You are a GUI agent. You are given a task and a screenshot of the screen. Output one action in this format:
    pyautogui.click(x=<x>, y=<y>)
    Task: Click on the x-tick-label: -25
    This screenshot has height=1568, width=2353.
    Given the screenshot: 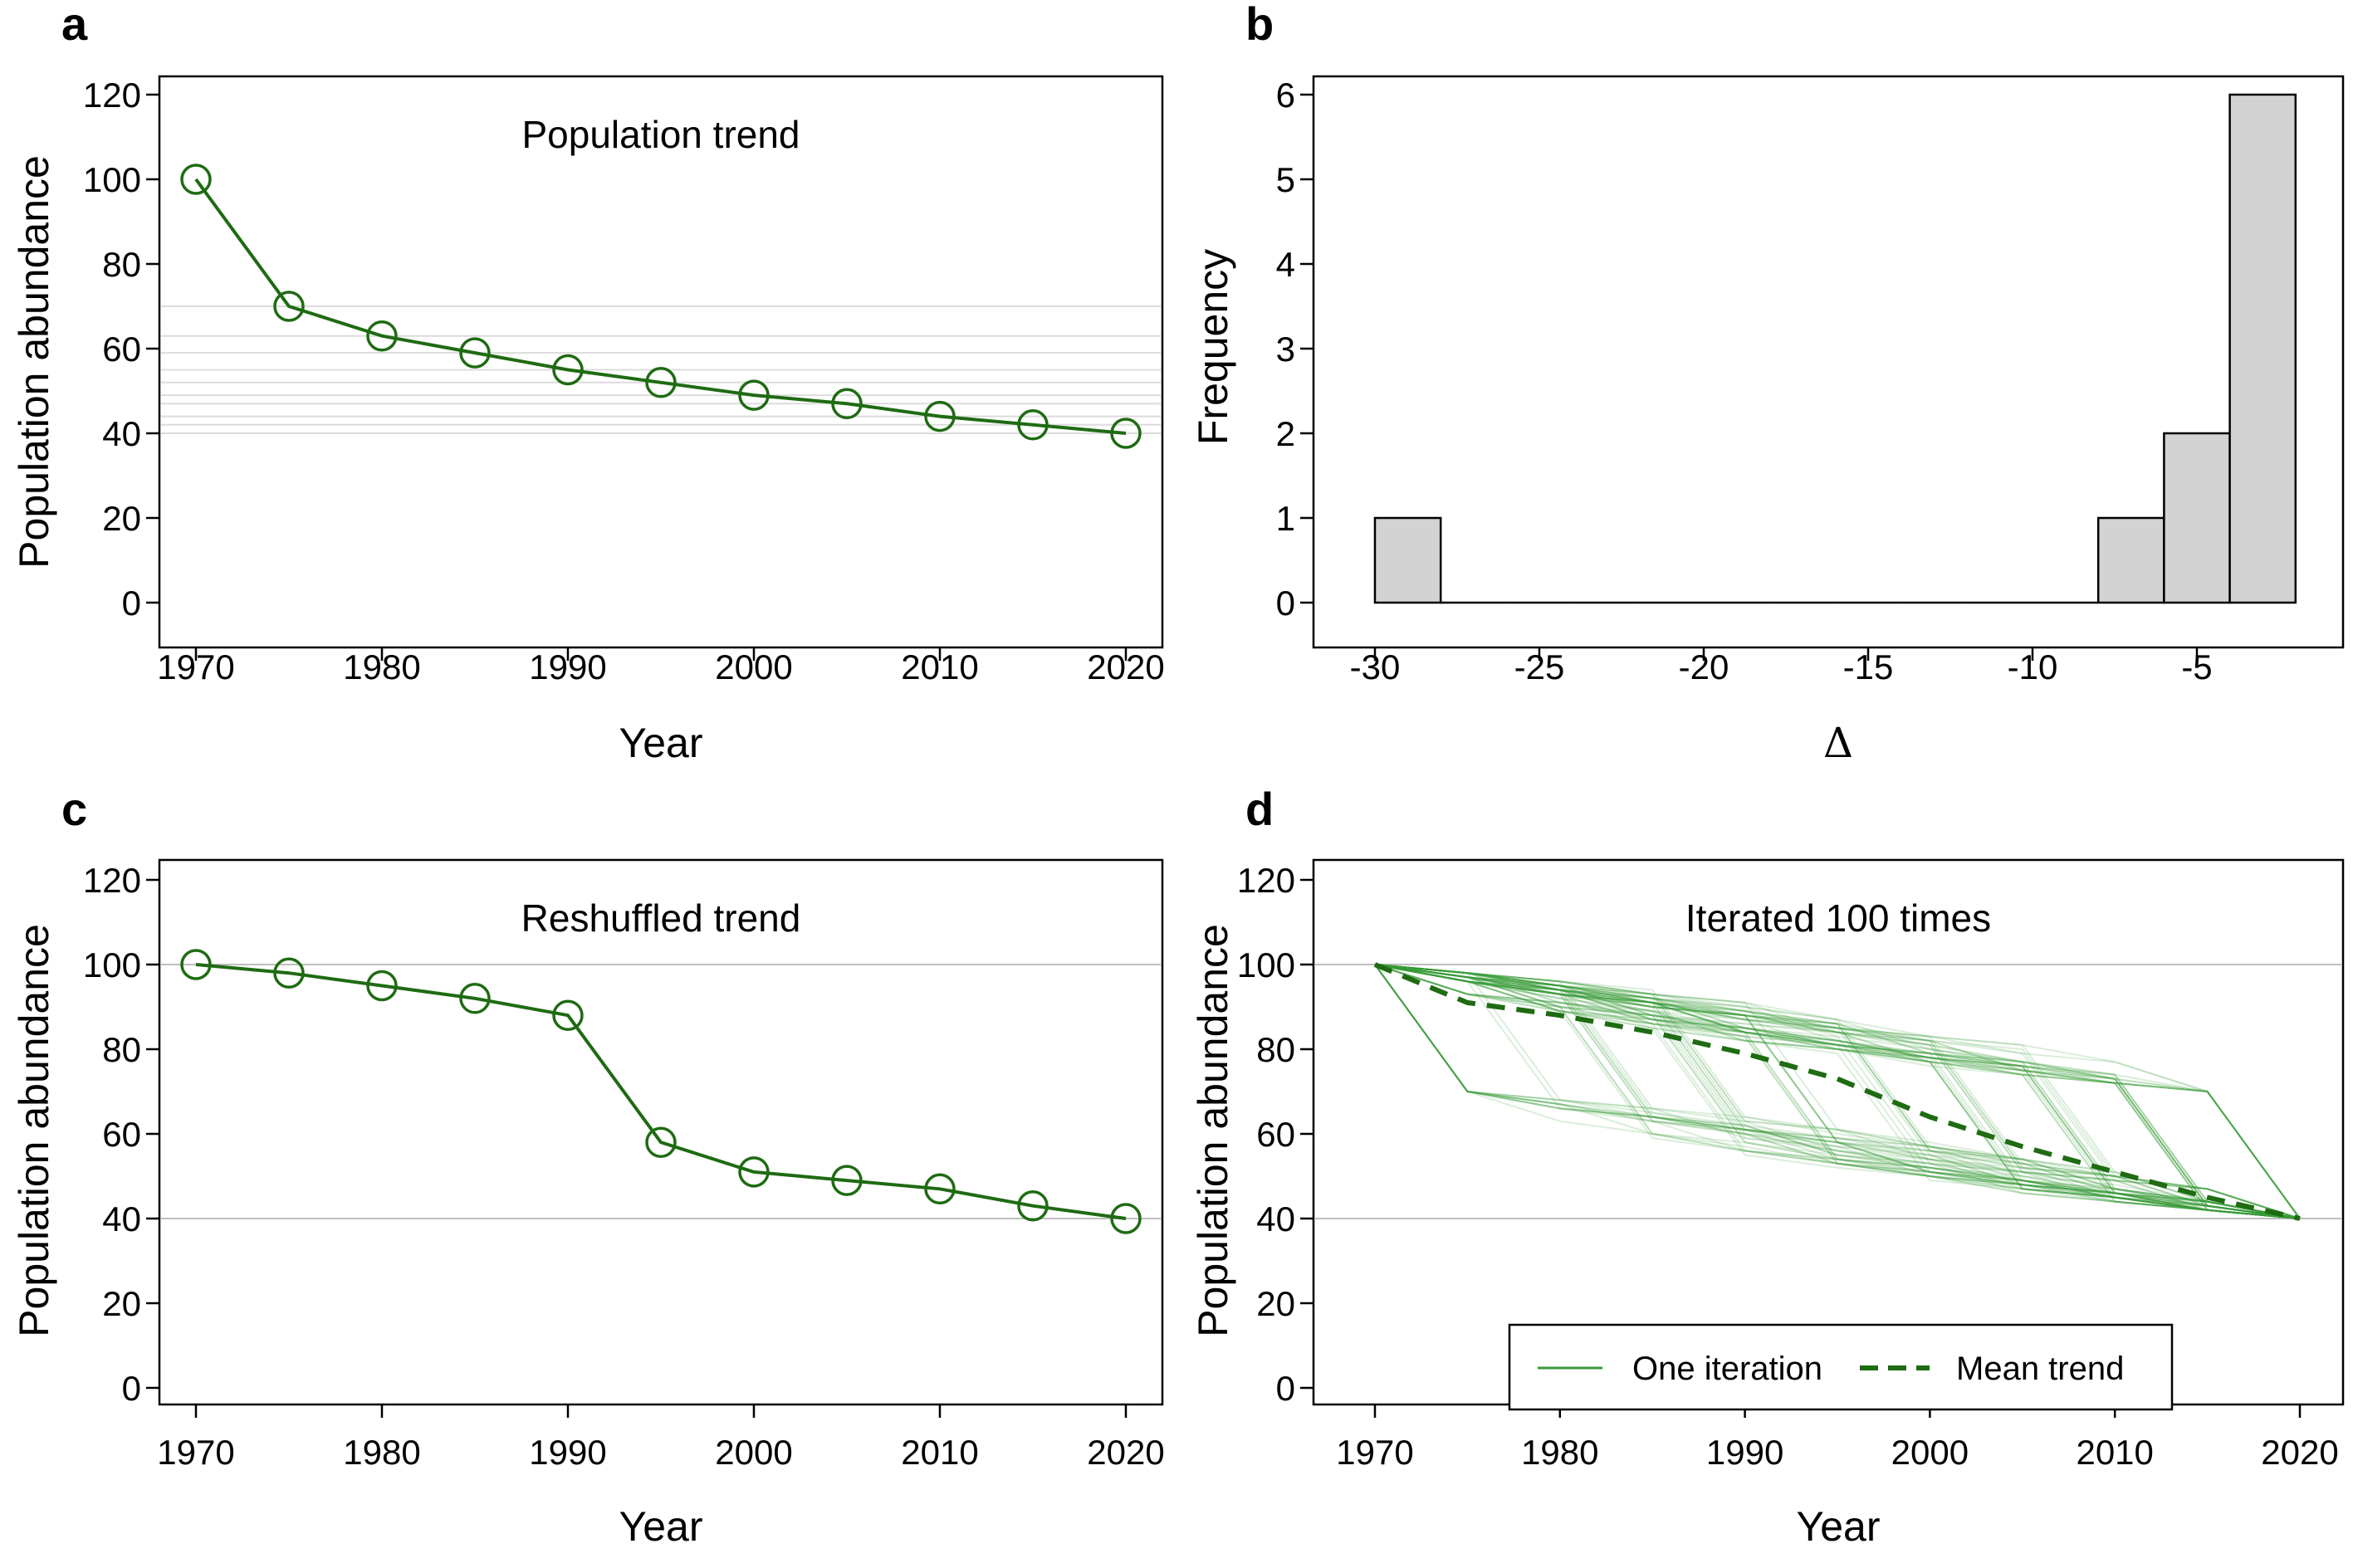 What is the action you would take?
    pyautogui.click(x=1539, y=667)
    